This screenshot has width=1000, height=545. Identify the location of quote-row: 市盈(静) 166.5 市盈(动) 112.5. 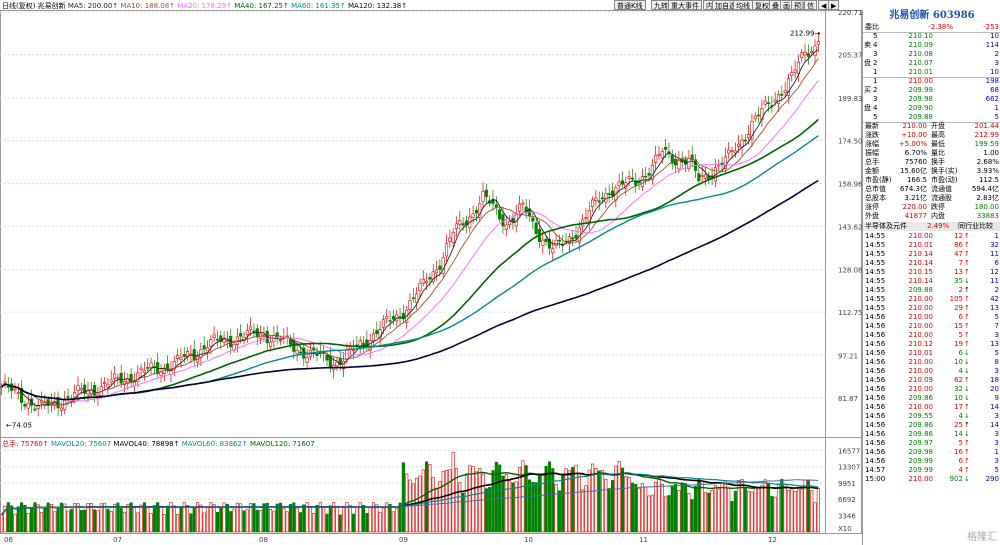
(931, 180).